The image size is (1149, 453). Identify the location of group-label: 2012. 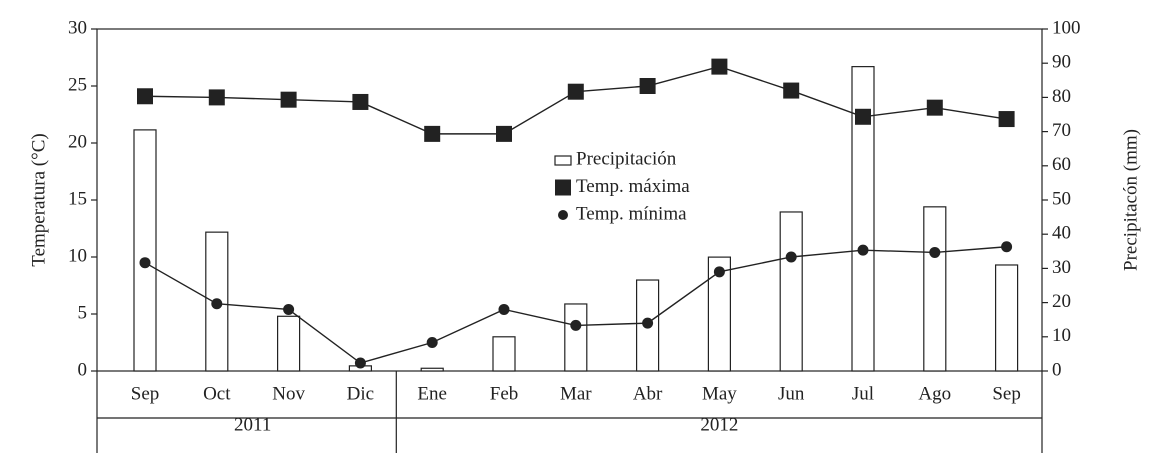
(719, 424).